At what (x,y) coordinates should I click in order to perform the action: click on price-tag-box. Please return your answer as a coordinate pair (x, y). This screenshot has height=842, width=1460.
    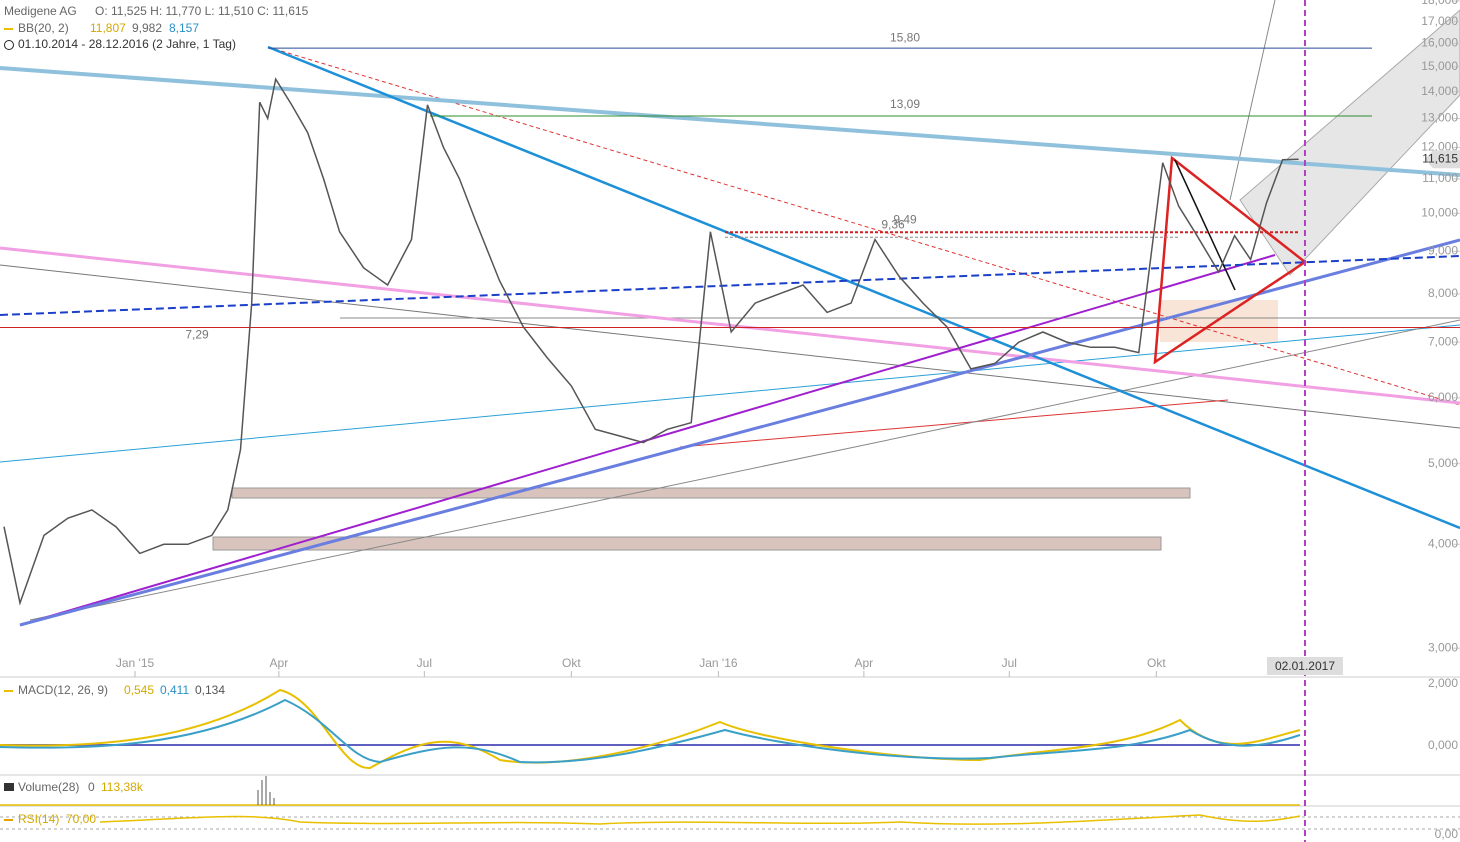
    Looking at the image, I should click on (1442, 159).